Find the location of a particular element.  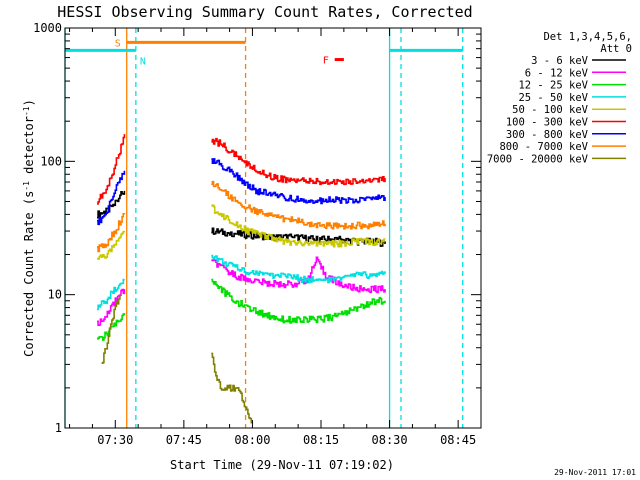

legend-header-line-1: Det 1,3,4,5,6, is located at coordinates (587, 37).